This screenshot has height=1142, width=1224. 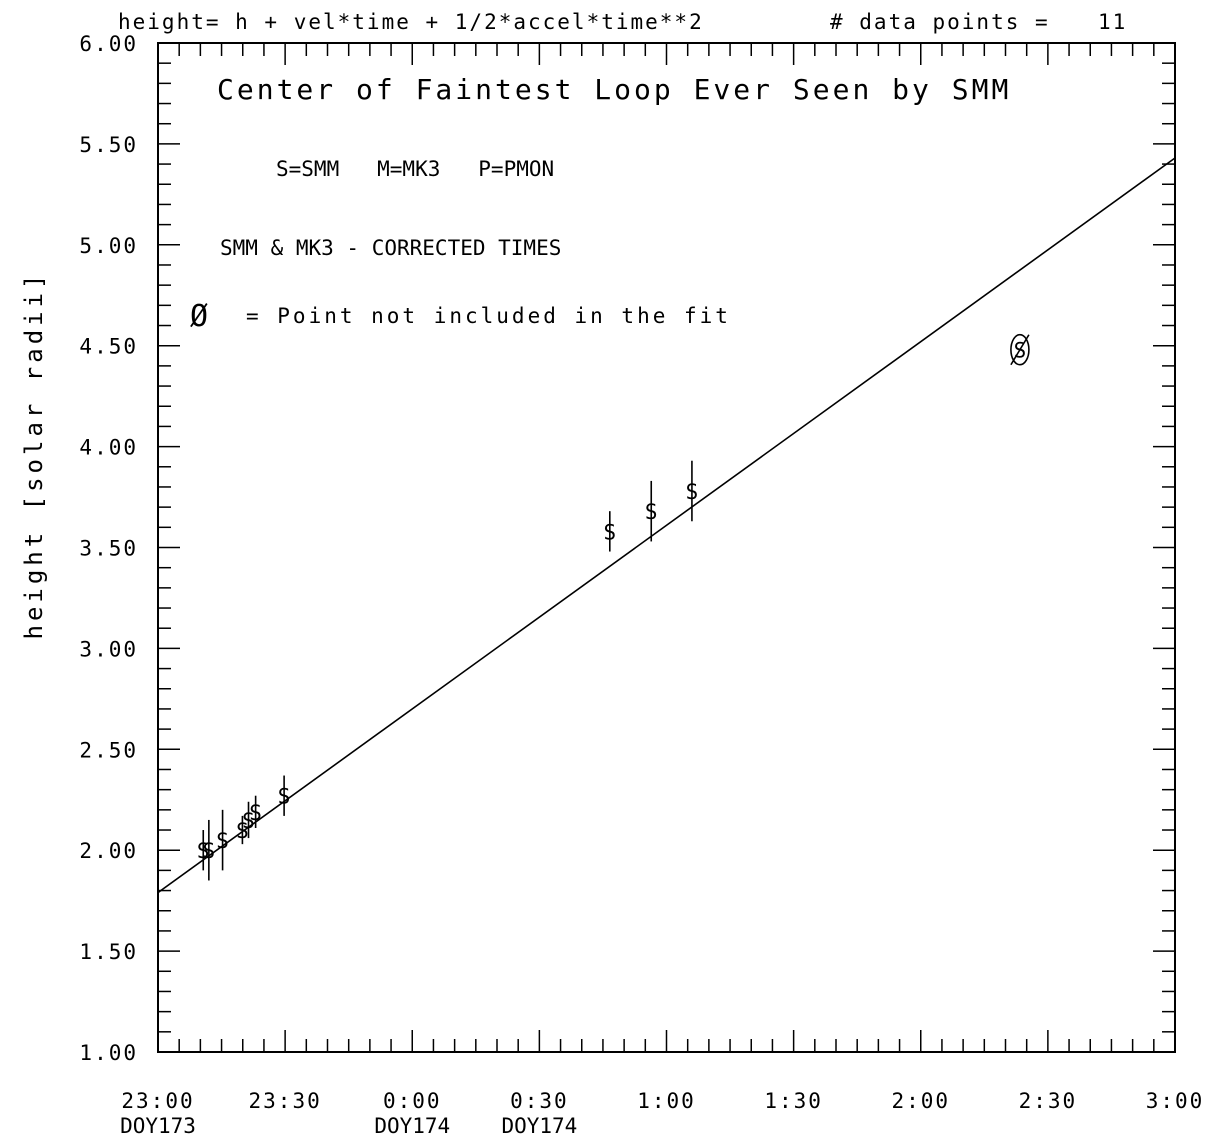 What do you see at coordinates (158, 1126) in the screenshot?
I see `x-tick-sublabel: DOY173` at bounding box center [158, 1126].